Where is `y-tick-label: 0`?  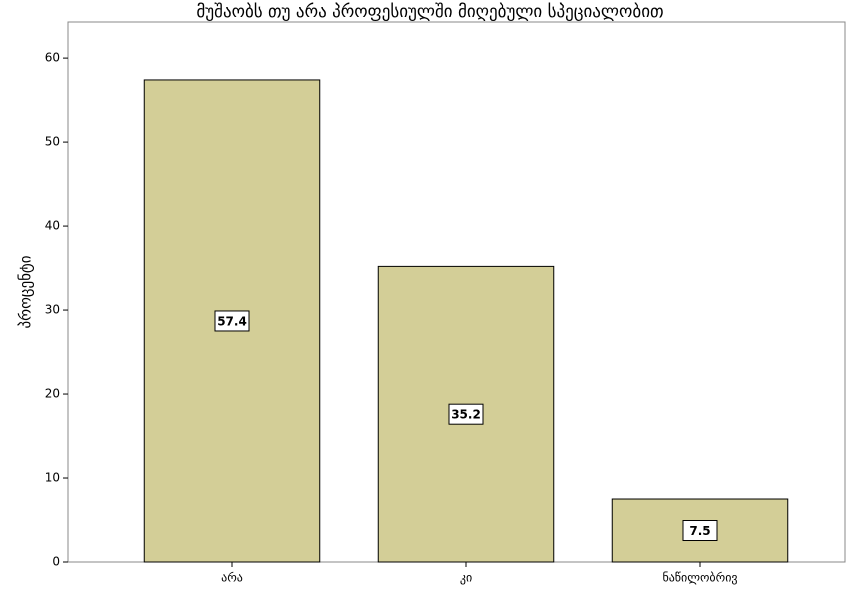 y-tick-label: 0 is located at coordinates (56, 562).